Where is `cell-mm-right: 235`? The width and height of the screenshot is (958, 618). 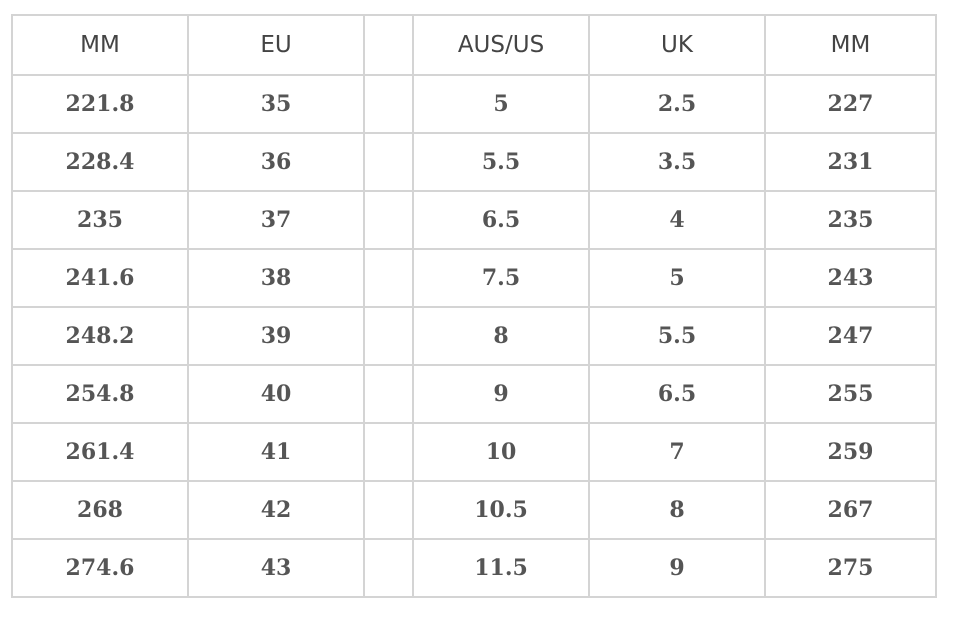 cell-mm-right: 235 is located at coordinates (851, 221).